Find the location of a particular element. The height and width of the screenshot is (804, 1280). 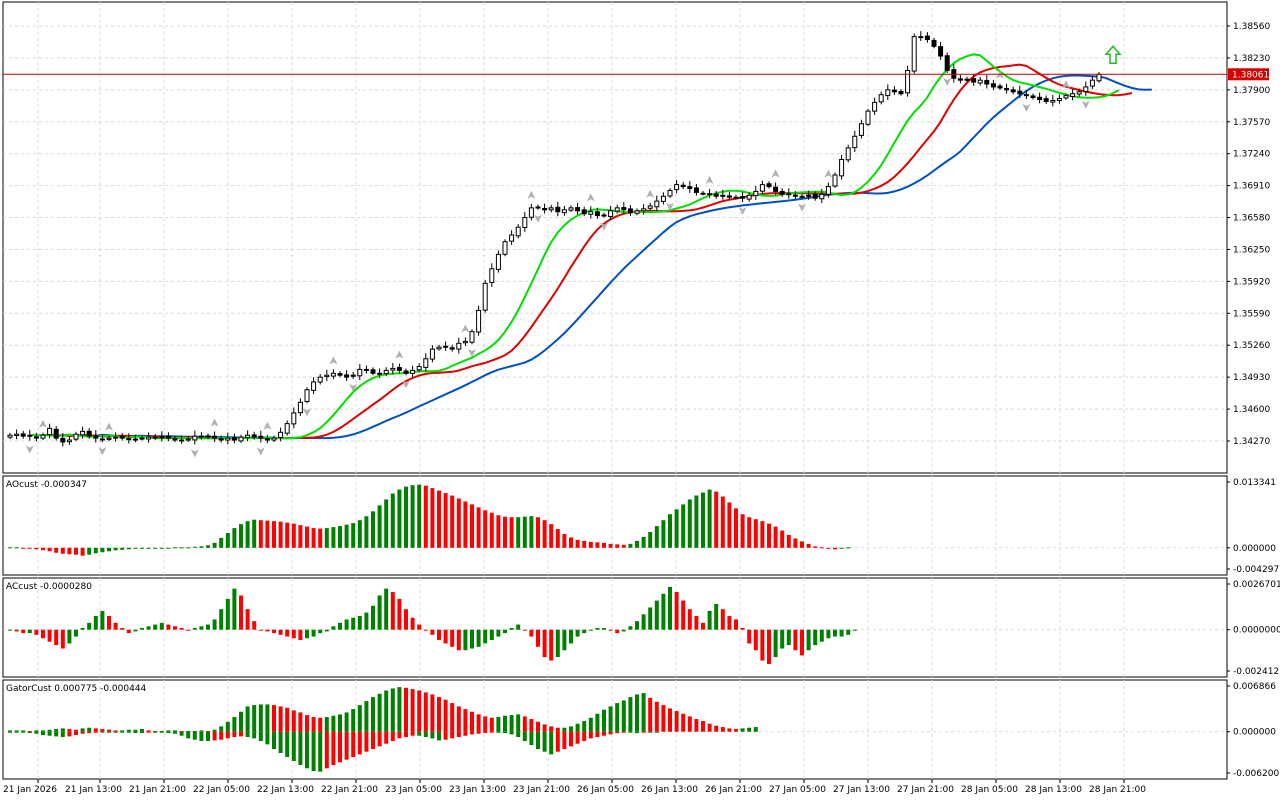

time-label: 23 Jan 21:00 is located at coordinates (541, 790).